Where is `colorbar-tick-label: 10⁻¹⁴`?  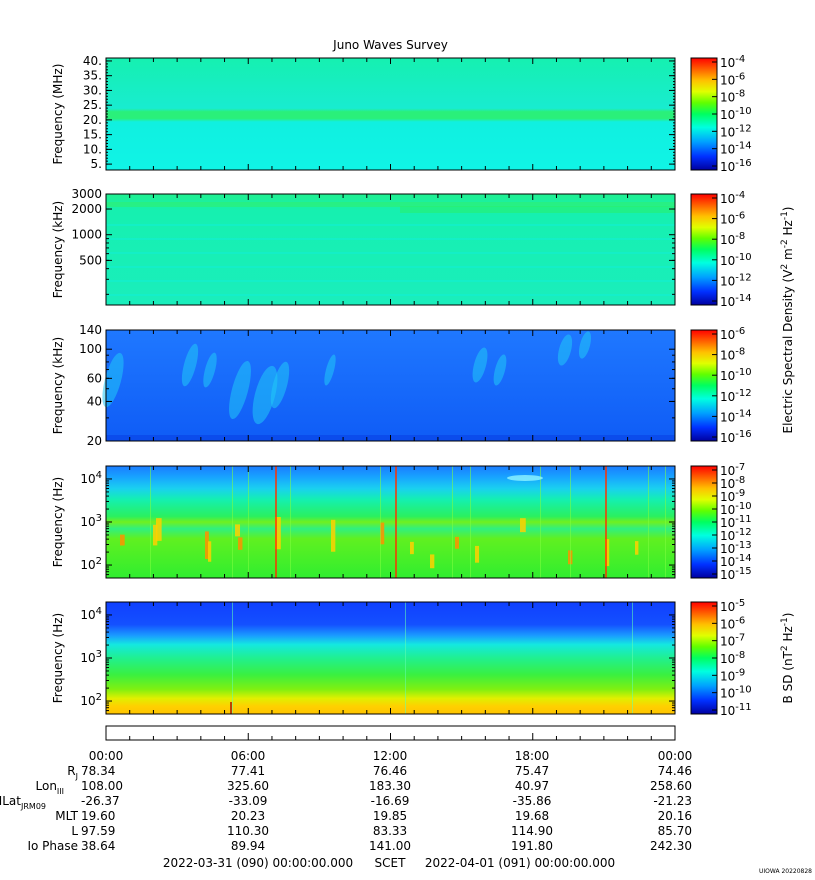
colorbar-tick-label: 10⁻¹⁴ is located at coordinates (736, 561).